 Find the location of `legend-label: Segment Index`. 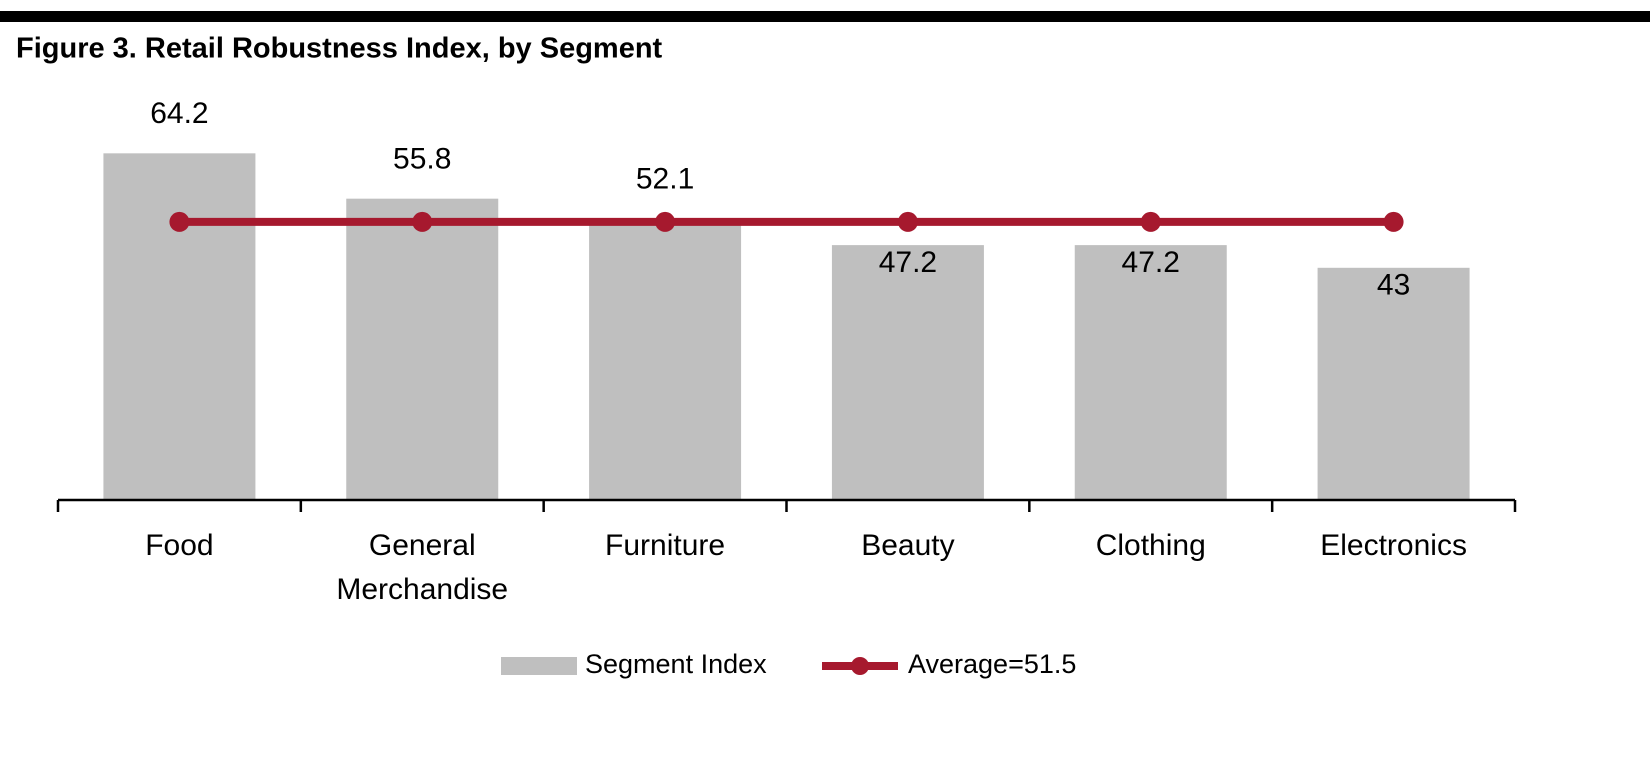

legend-label: Segment Index is located at coordinates (676, 664).